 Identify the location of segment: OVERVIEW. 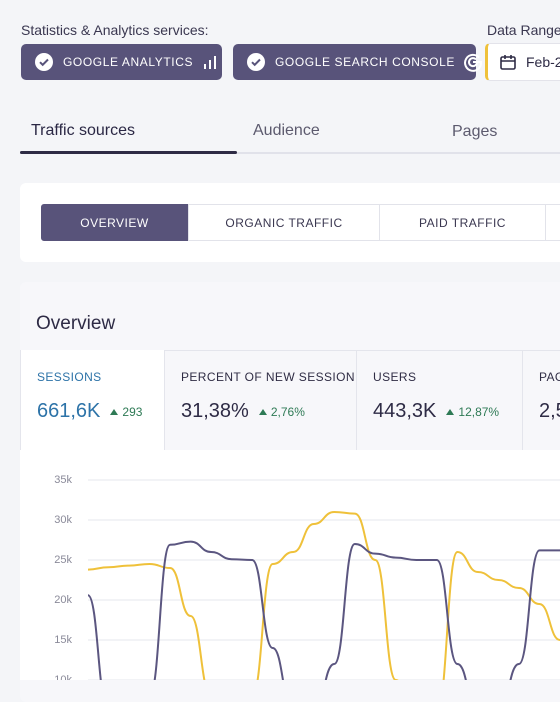
(114, 222).